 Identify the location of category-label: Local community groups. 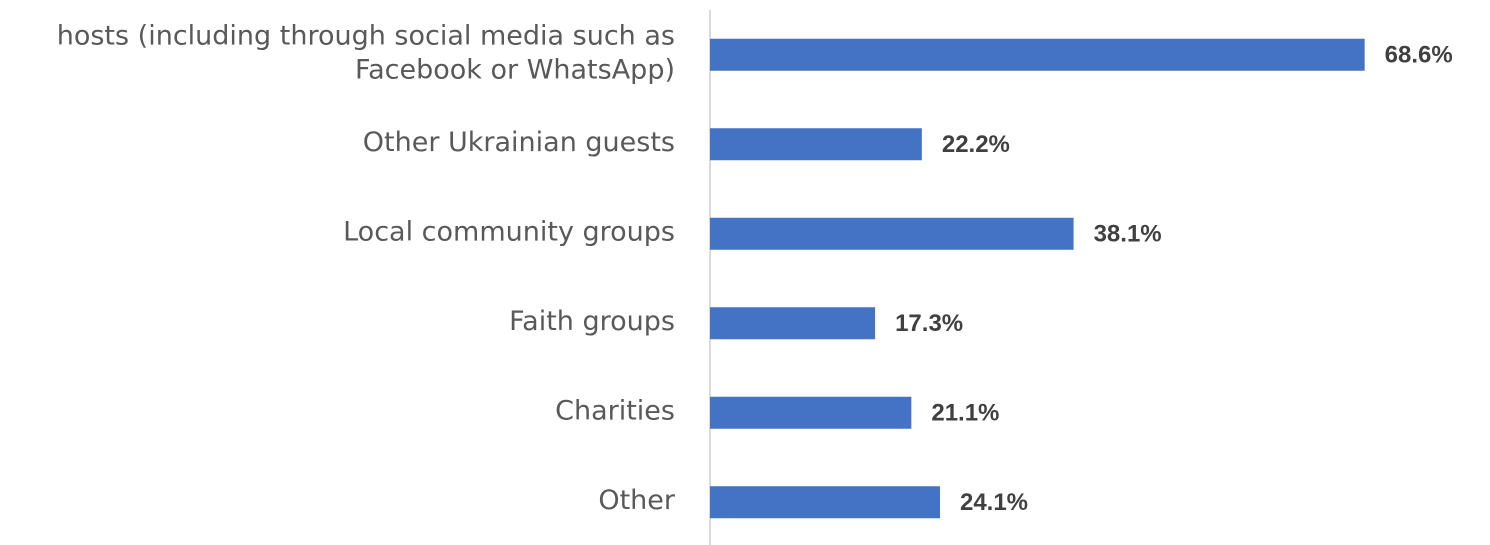
(509, 231).